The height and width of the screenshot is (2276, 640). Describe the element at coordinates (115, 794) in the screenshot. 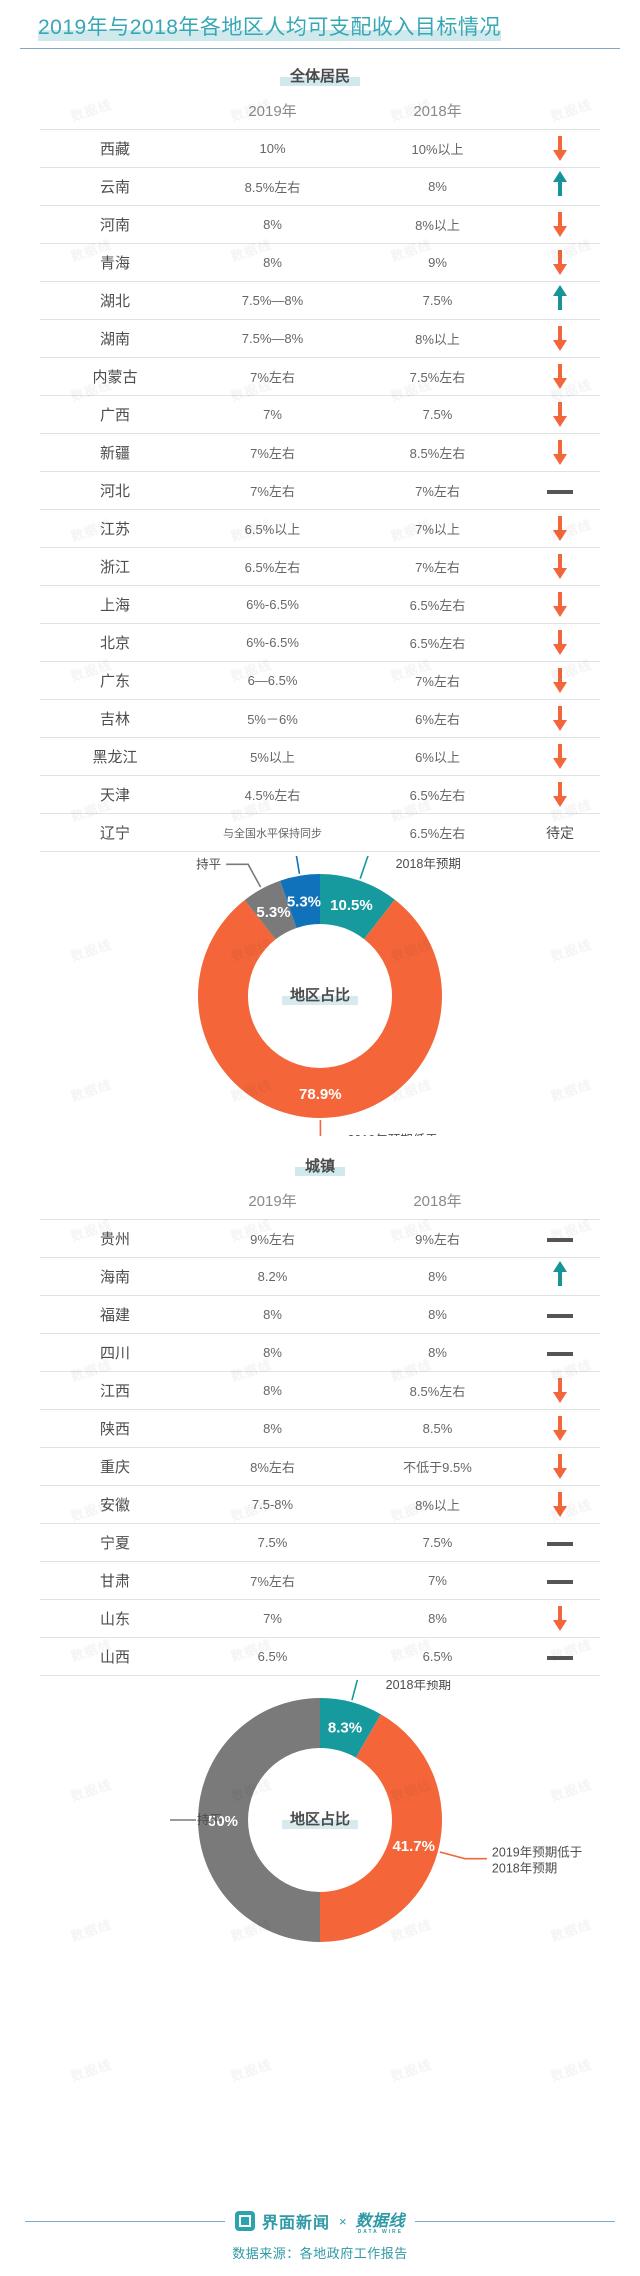

I see `cell-region: 天津` at that location.